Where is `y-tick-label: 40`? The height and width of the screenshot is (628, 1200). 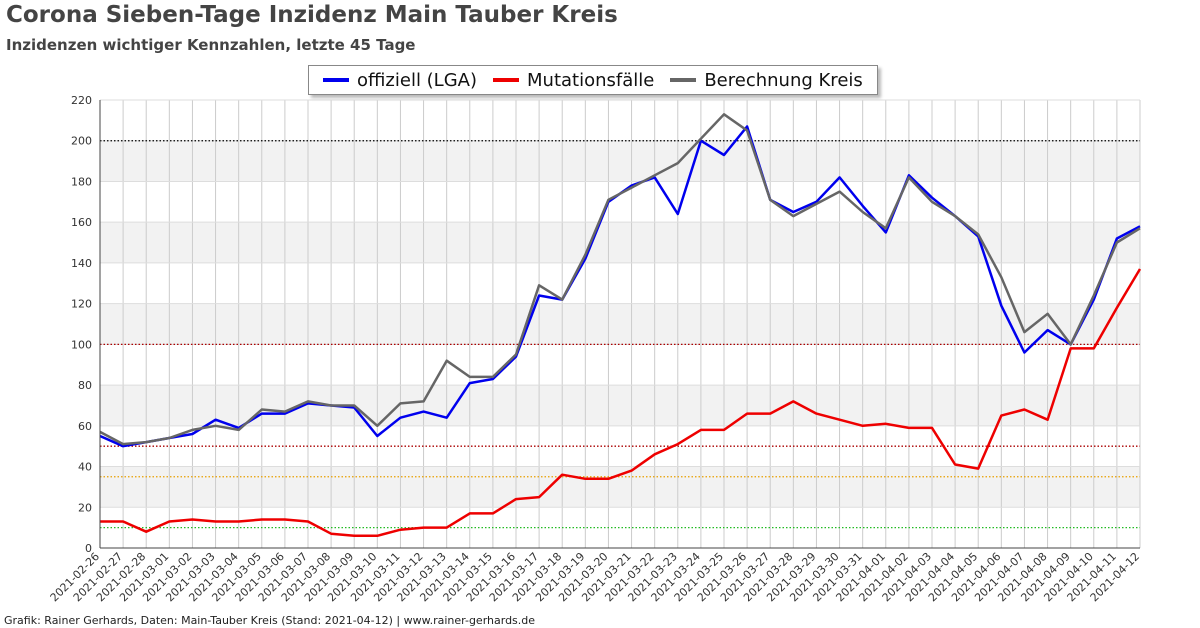
y-tick-label: 40 is located at coordinates (85, 467).